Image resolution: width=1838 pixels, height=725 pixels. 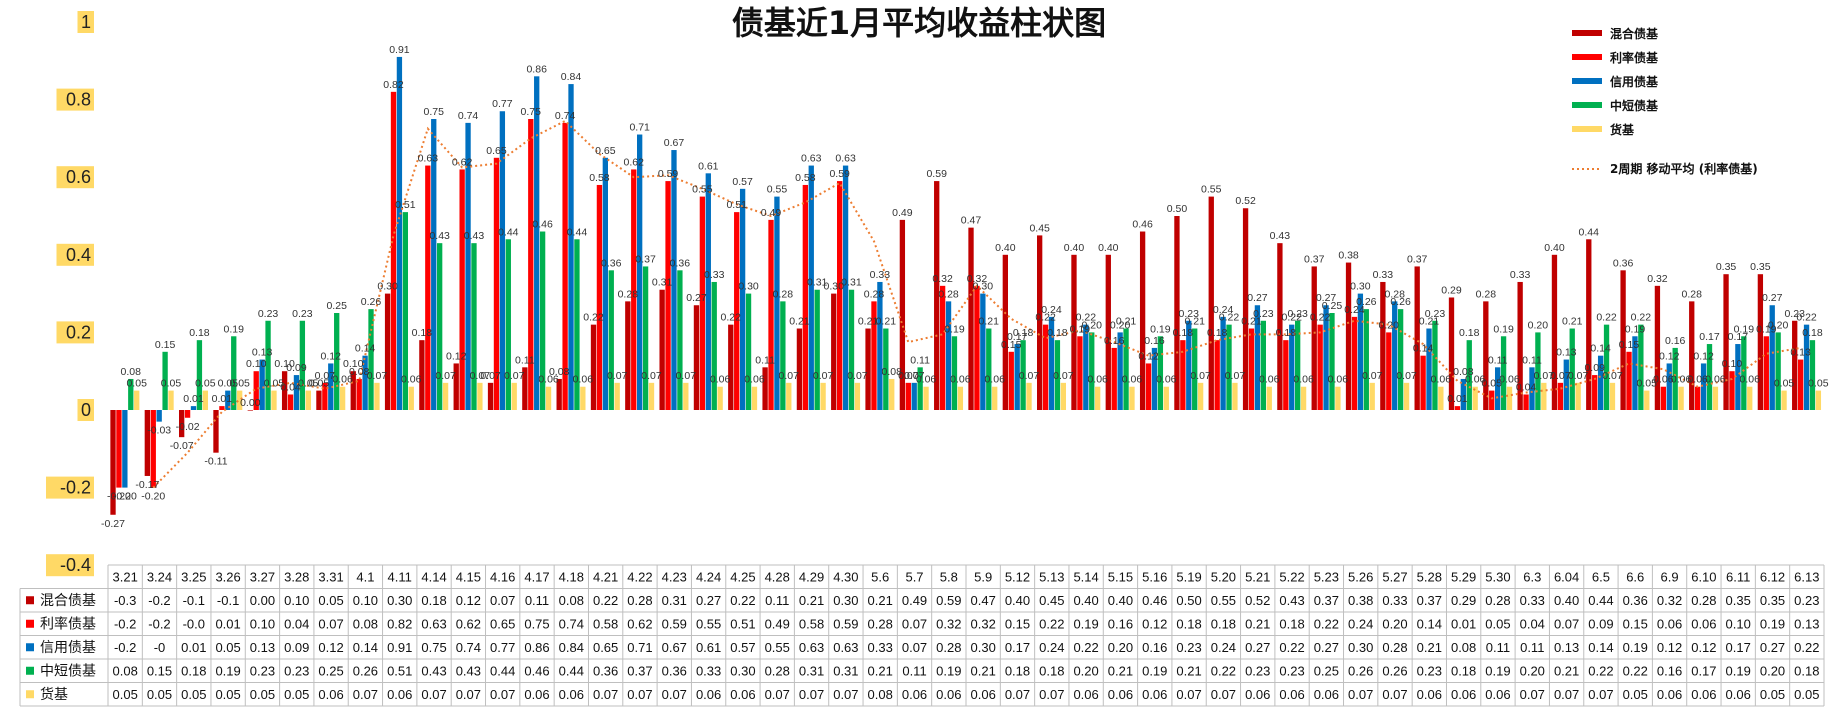 What do you see at coordinates (75, 565) in the screenshot?
I see `y-tick-label: -0.4` at bounding box center [75, 565].